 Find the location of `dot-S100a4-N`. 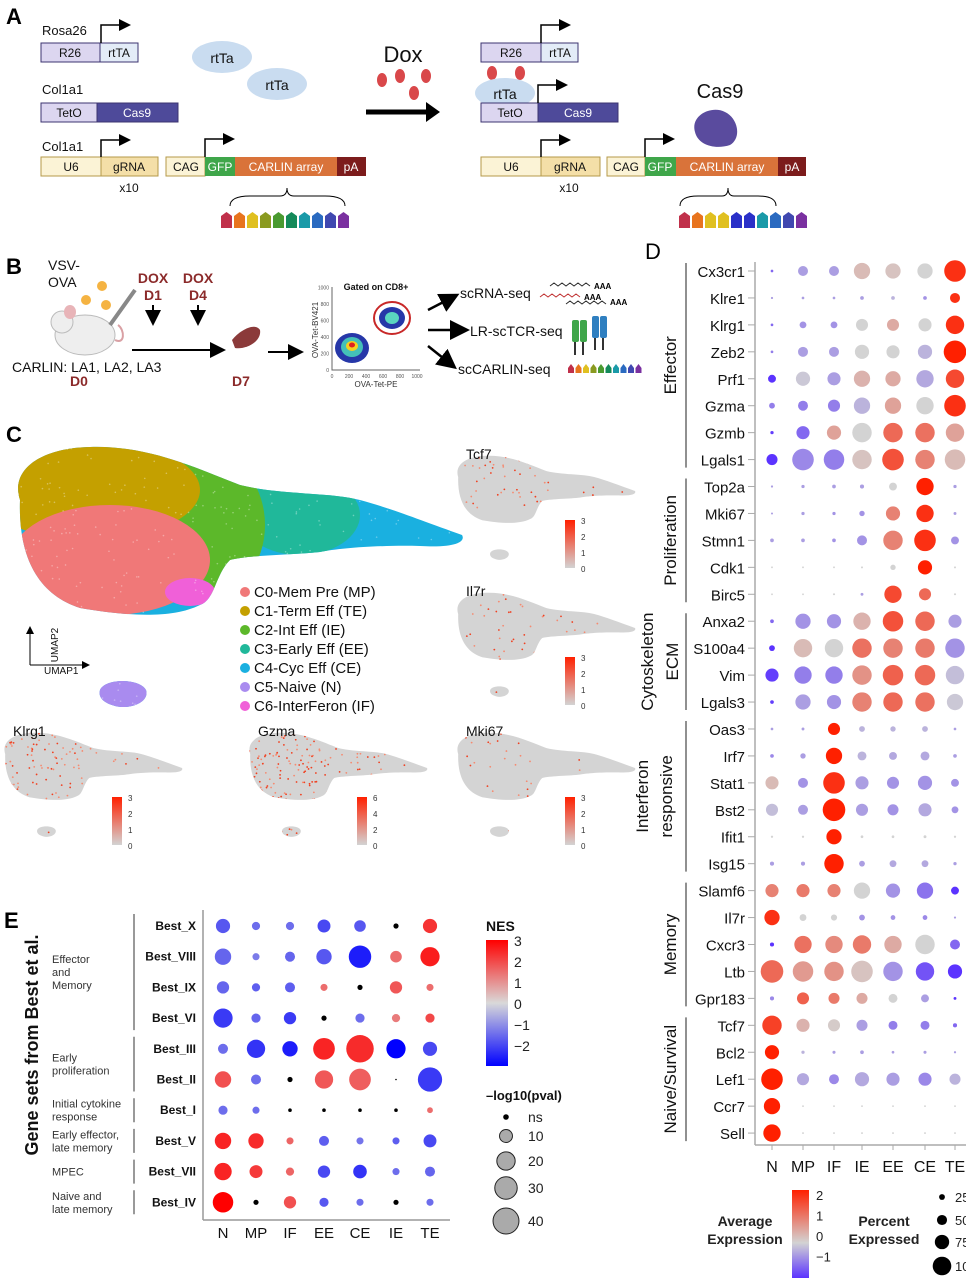

dot-S100a4-N is located at coordinates (772, 648).